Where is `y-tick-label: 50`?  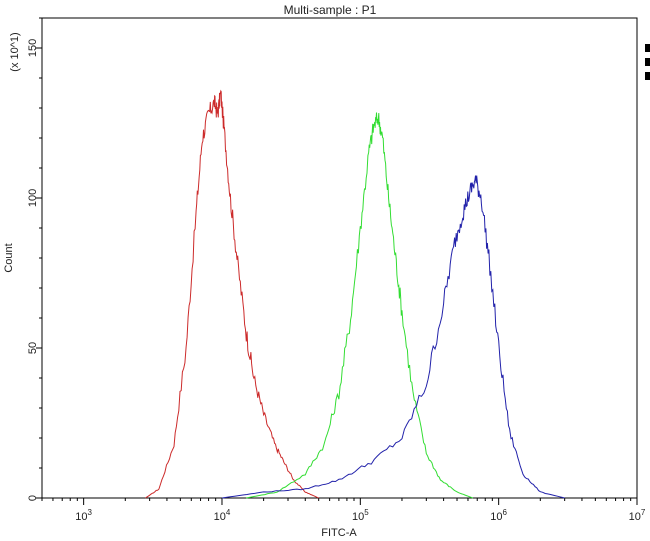 y-tick-label: 50 is located at coordinates (33, 348).